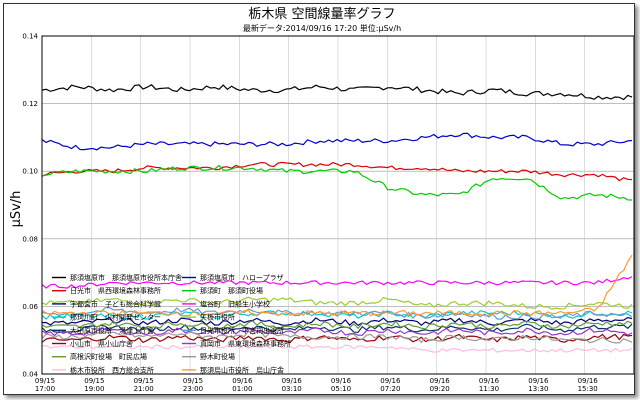  I want to click on x-tick-time: 15:30, so click(588, 389).